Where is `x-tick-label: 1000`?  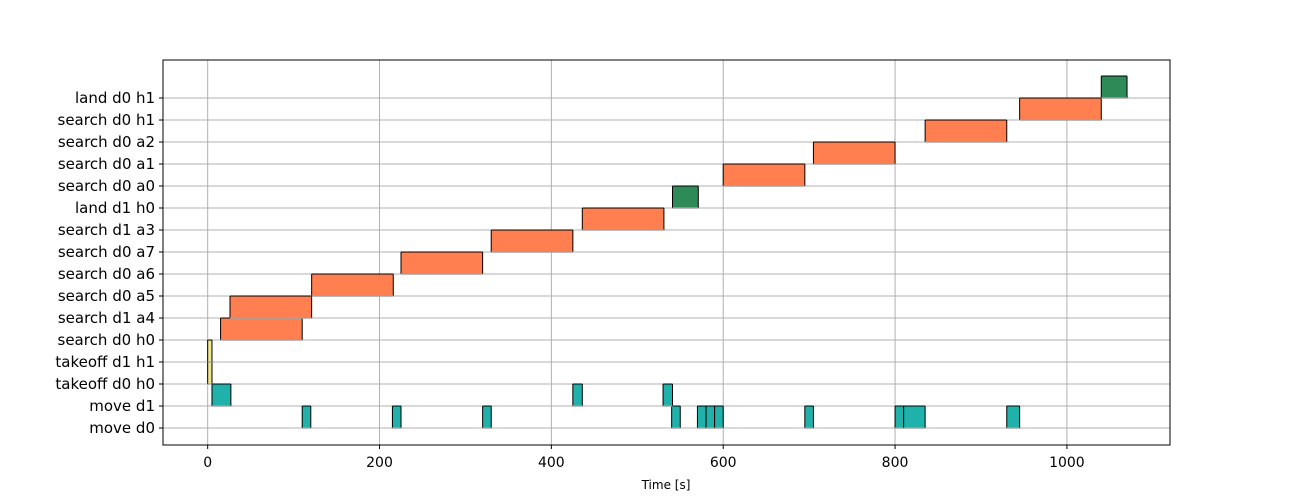 x-tick-label: 1000 is located at coordinates (1067, 463).